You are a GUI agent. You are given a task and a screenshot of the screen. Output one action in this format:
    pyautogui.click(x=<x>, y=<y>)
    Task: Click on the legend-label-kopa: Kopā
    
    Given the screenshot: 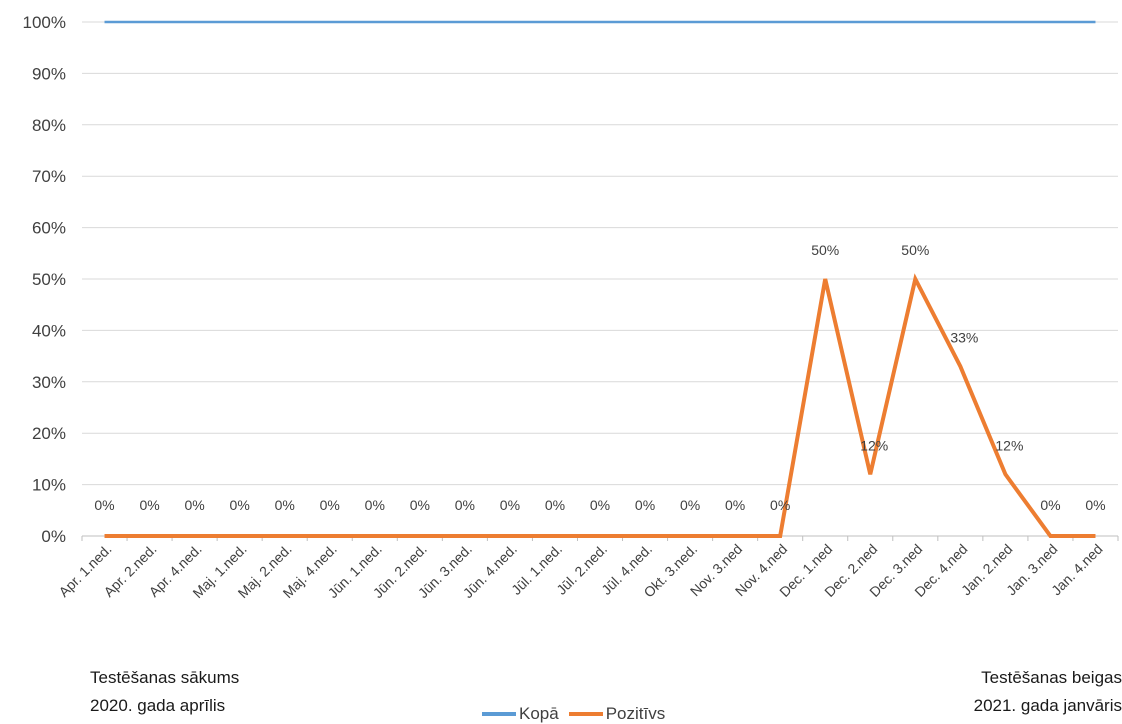 What is the action you would take?
    pyautogui.click(x=539, y=713)
    